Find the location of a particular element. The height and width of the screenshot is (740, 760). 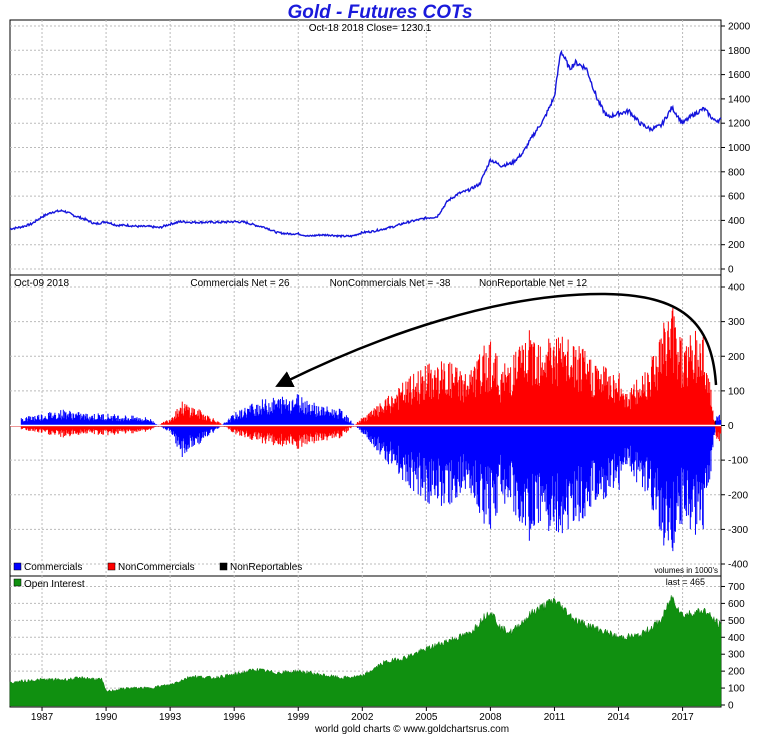

price-subtitle: Oct-18 2018 Close= 1230.1 is located at coordinates (370, 28).